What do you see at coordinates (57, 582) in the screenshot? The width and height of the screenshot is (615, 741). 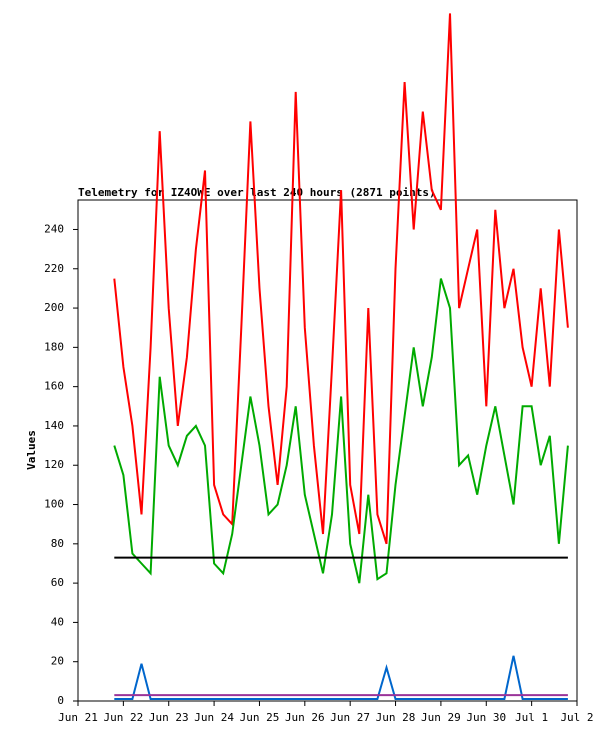 I see `y-tick-label: 60` at bounding box center [57, 582].